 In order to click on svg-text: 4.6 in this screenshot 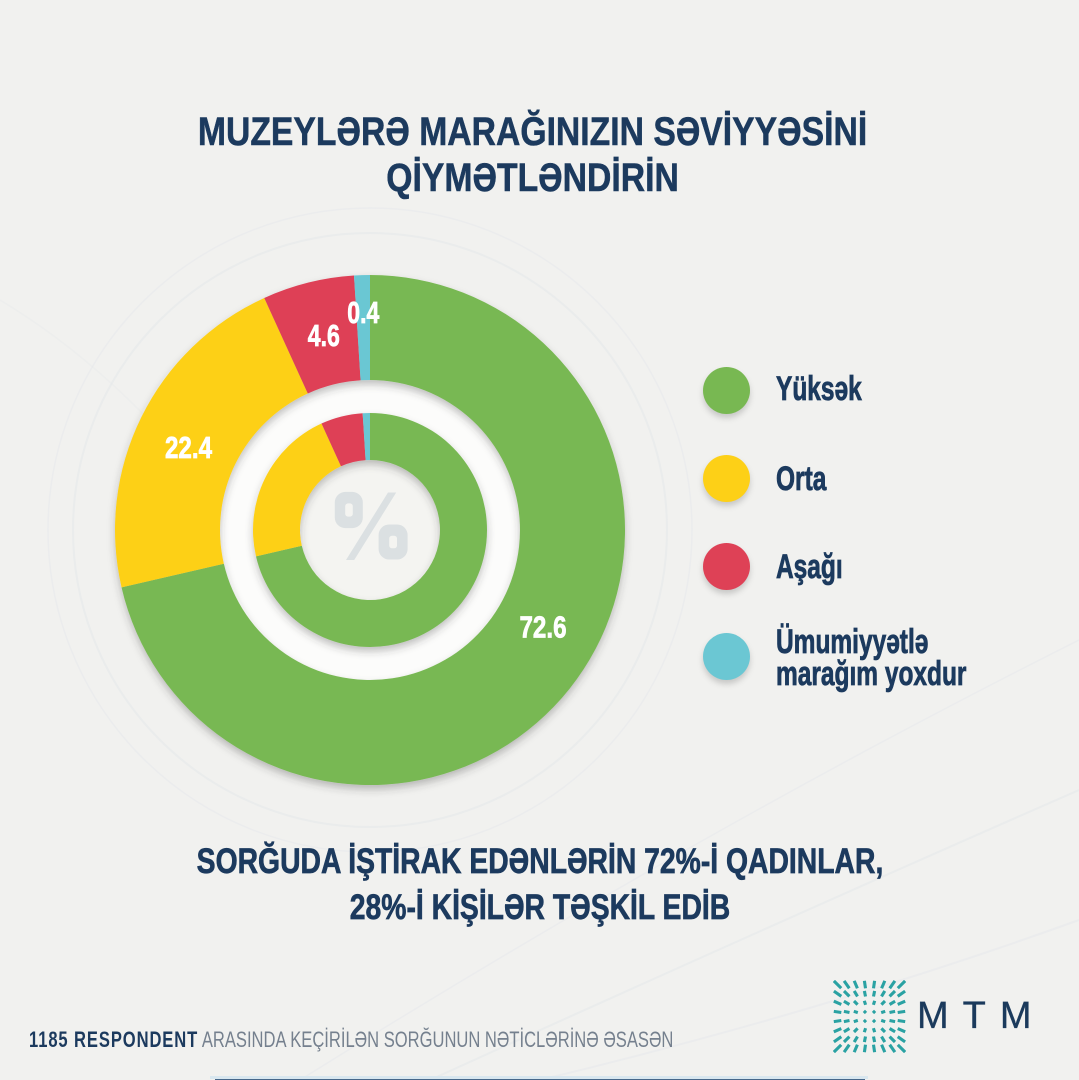, I will do `click(324, 335)`.